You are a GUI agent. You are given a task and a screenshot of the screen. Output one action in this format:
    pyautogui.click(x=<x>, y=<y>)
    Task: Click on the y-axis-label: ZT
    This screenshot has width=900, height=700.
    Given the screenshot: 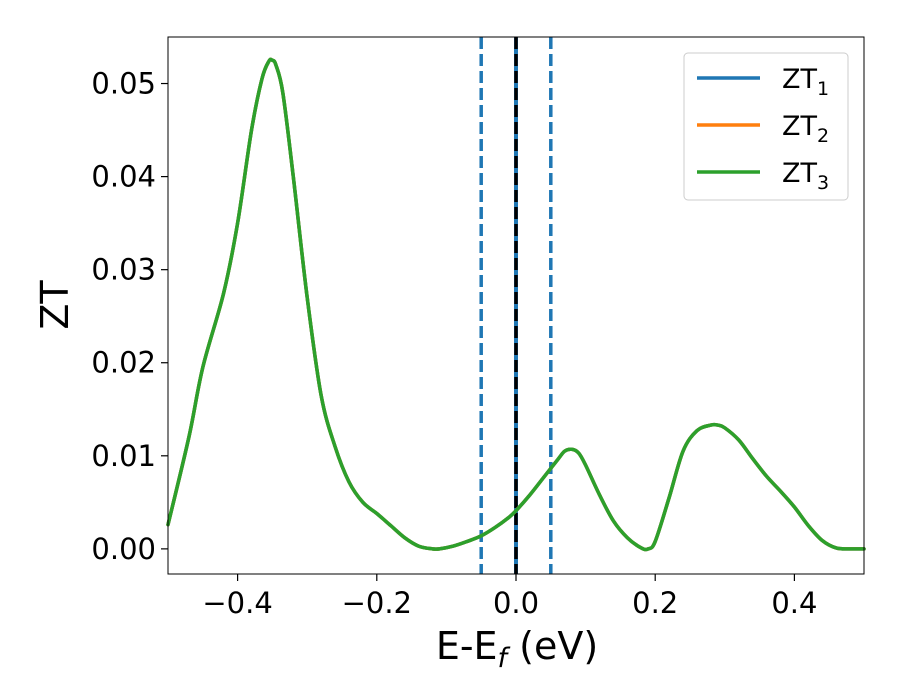 What is the action you would take?
    pyautogui.click(x=55, y=305)
    